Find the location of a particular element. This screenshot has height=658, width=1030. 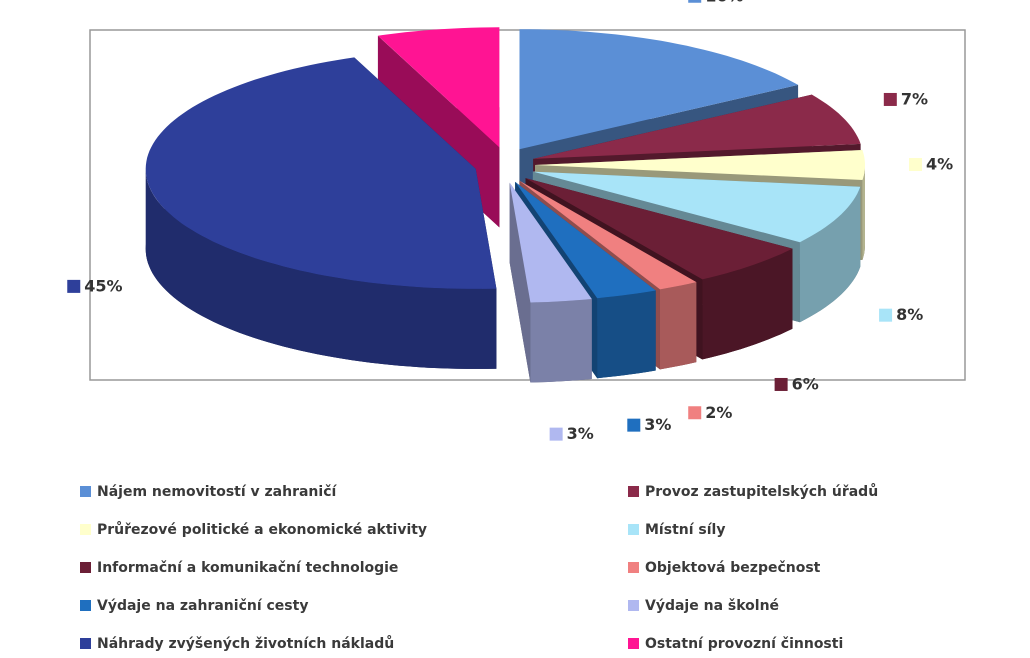

legend-label: Náhrady zvýšených životních nákladů is located at coordinates (245, 643).